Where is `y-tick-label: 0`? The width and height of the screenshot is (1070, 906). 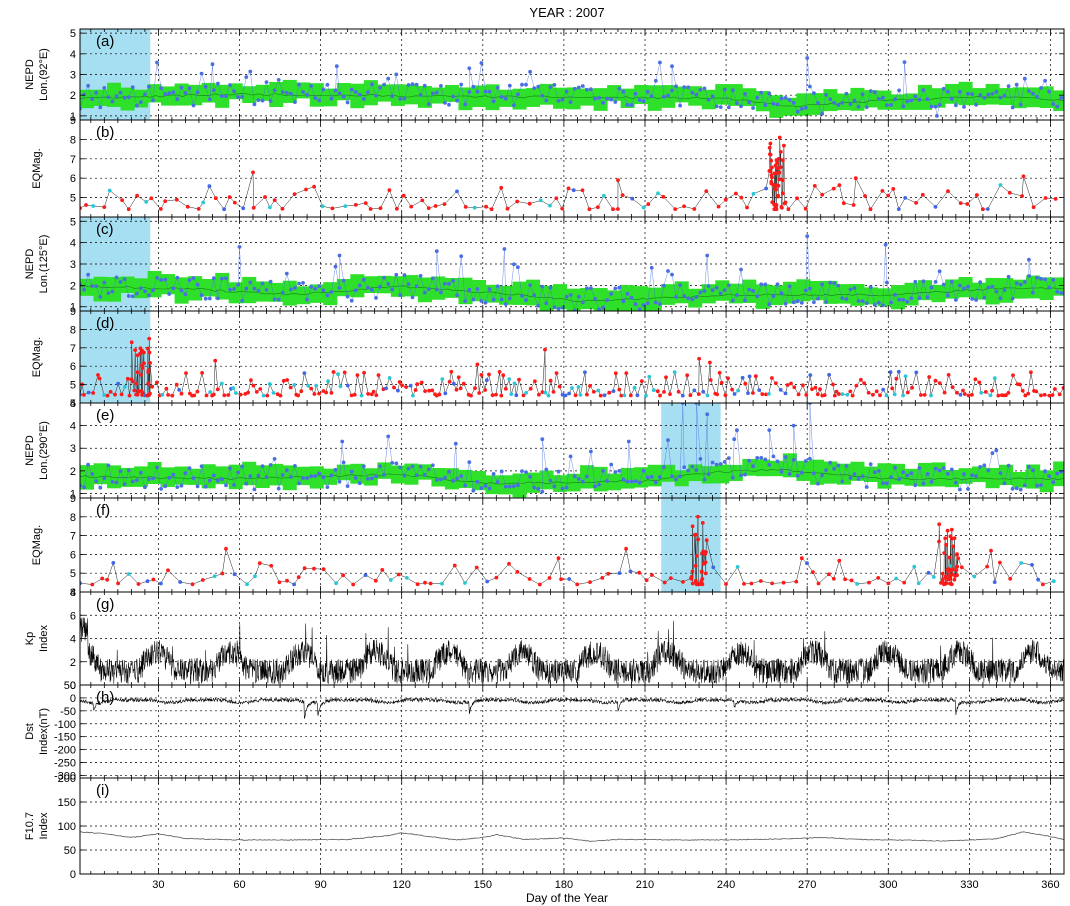
y-tick-label: 0 is located at coordinates (73, 875).